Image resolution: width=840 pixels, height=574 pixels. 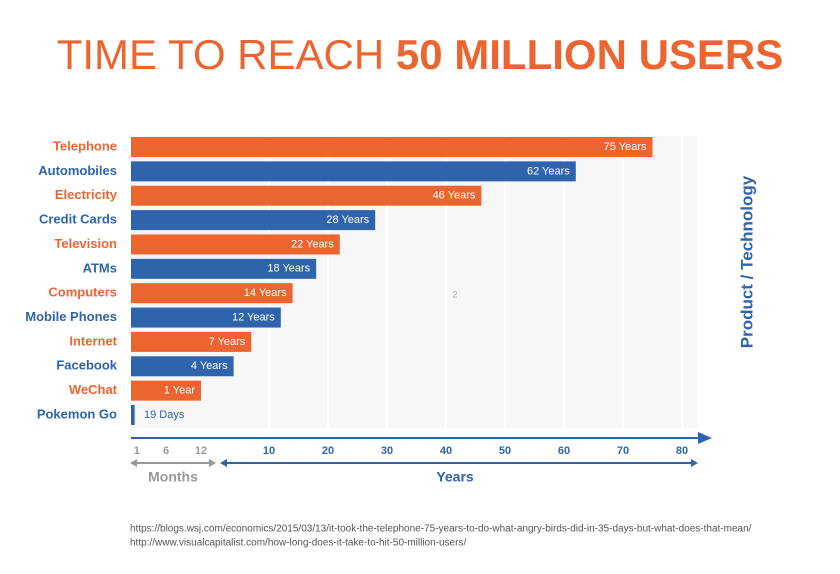 What do you see at coordinates (78, 219) in the screenshot?
I see `category-label: Credit Cards` at bounding box center [78, 219].